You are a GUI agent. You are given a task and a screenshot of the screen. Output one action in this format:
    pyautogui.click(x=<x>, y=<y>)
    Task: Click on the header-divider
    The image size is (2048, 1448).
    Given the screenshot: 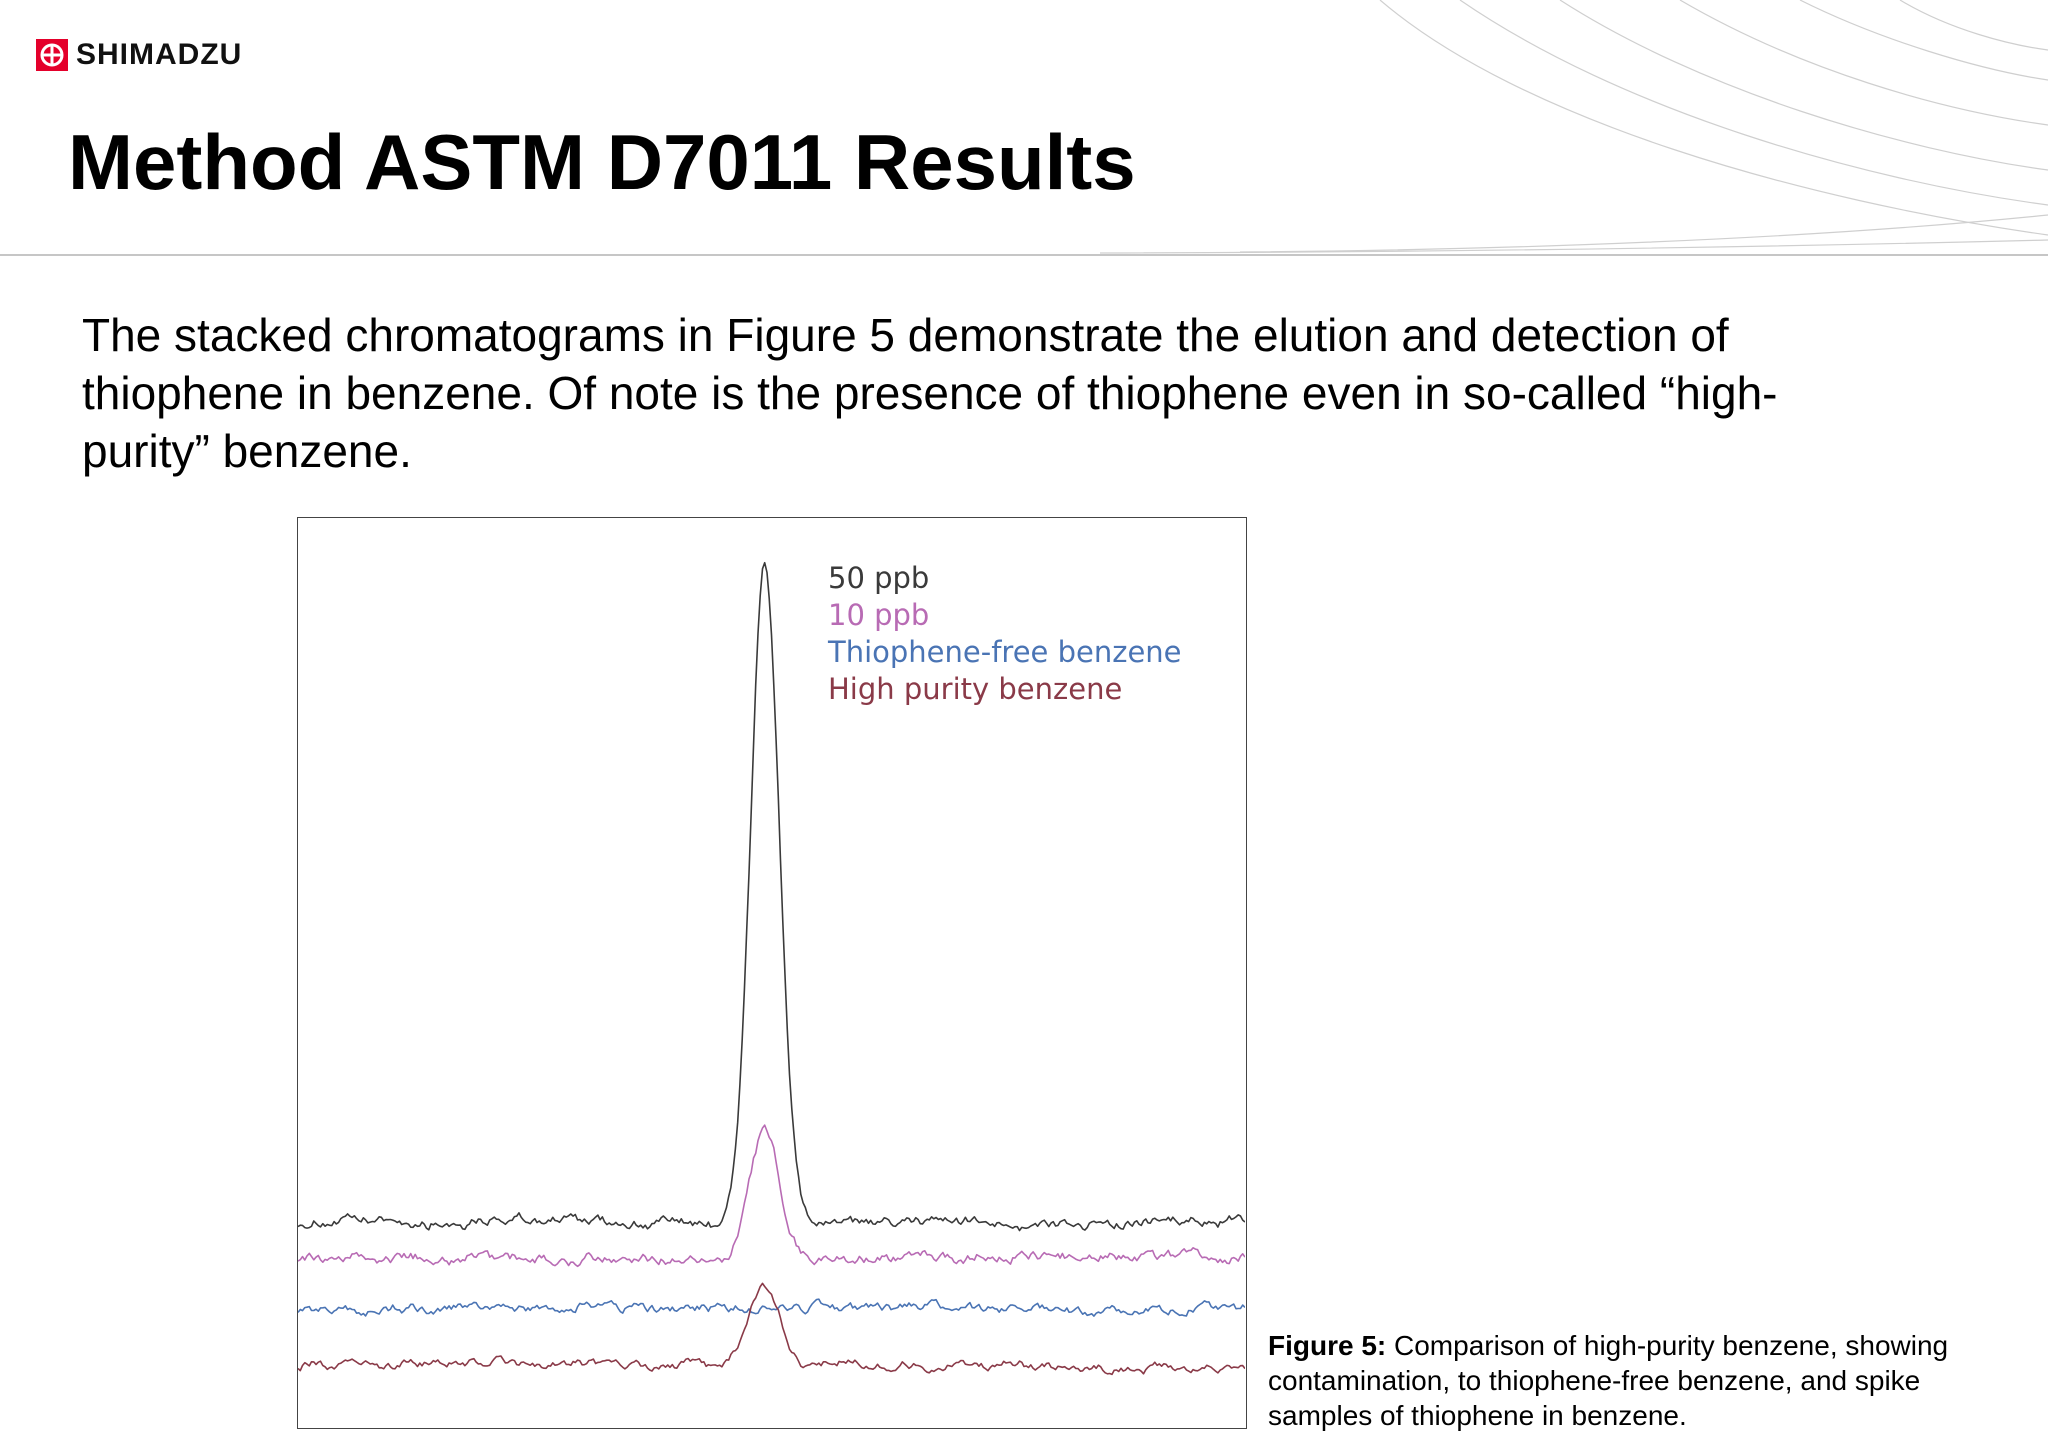 What is the action you would take?
    pyautogui.click(x=1024, y=255)
    